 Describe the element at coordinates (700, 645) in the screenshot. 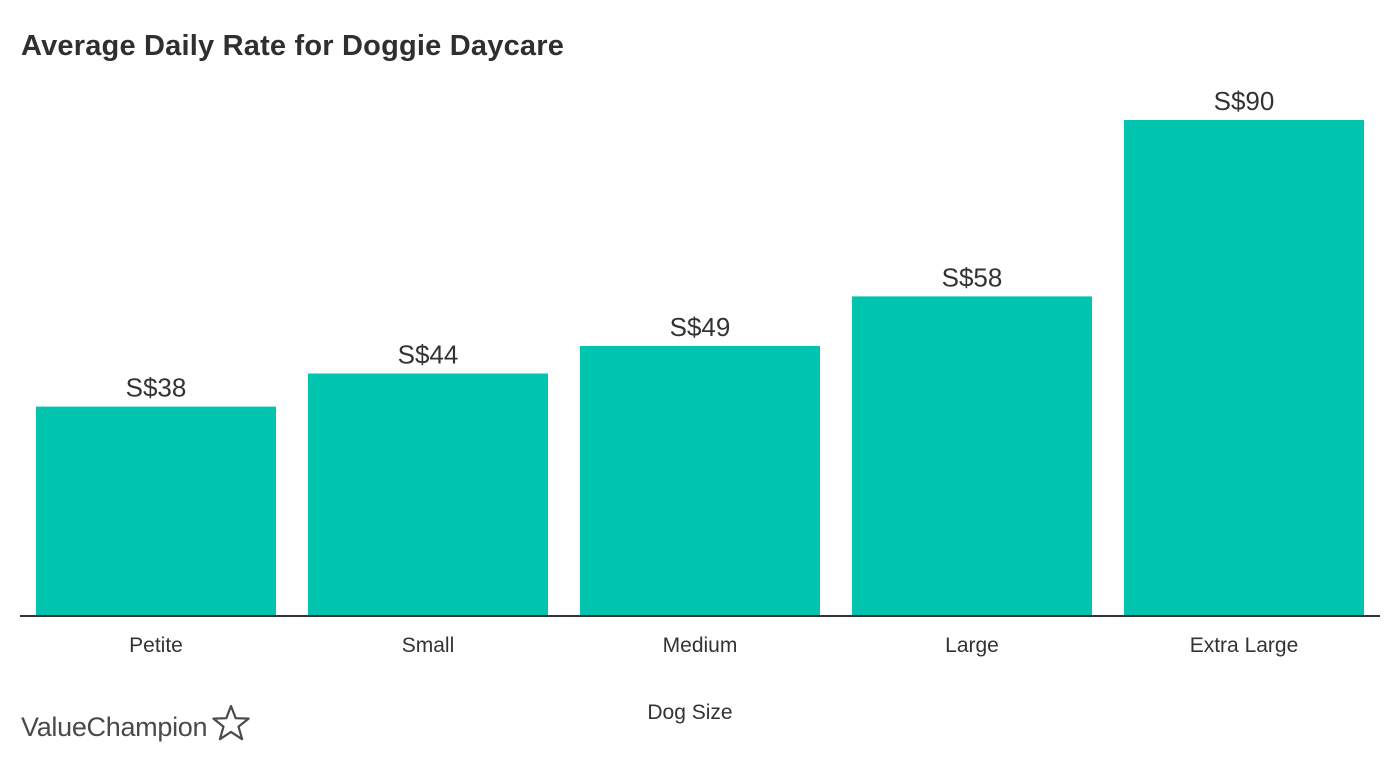

I see `x-tick-label: Medium` at that location.